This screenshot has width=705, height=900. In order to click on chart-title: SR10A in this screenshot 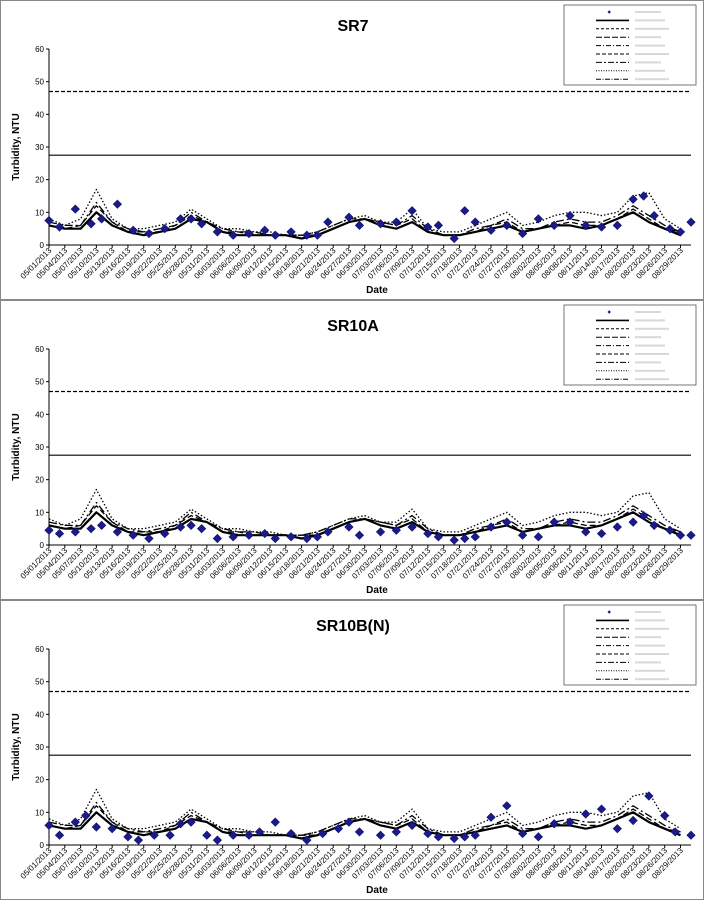, I will do `click(353, 326)`.